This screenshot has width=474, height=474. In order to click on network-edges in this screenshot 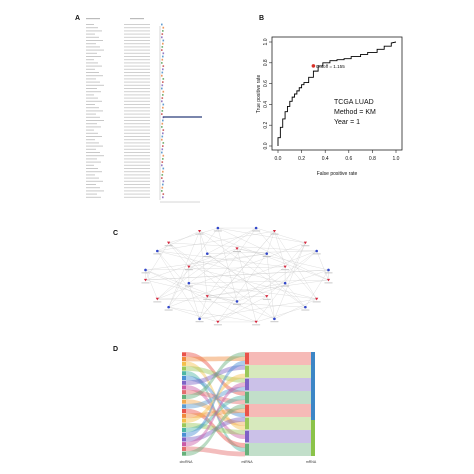, I will do `click(237, 275)`.